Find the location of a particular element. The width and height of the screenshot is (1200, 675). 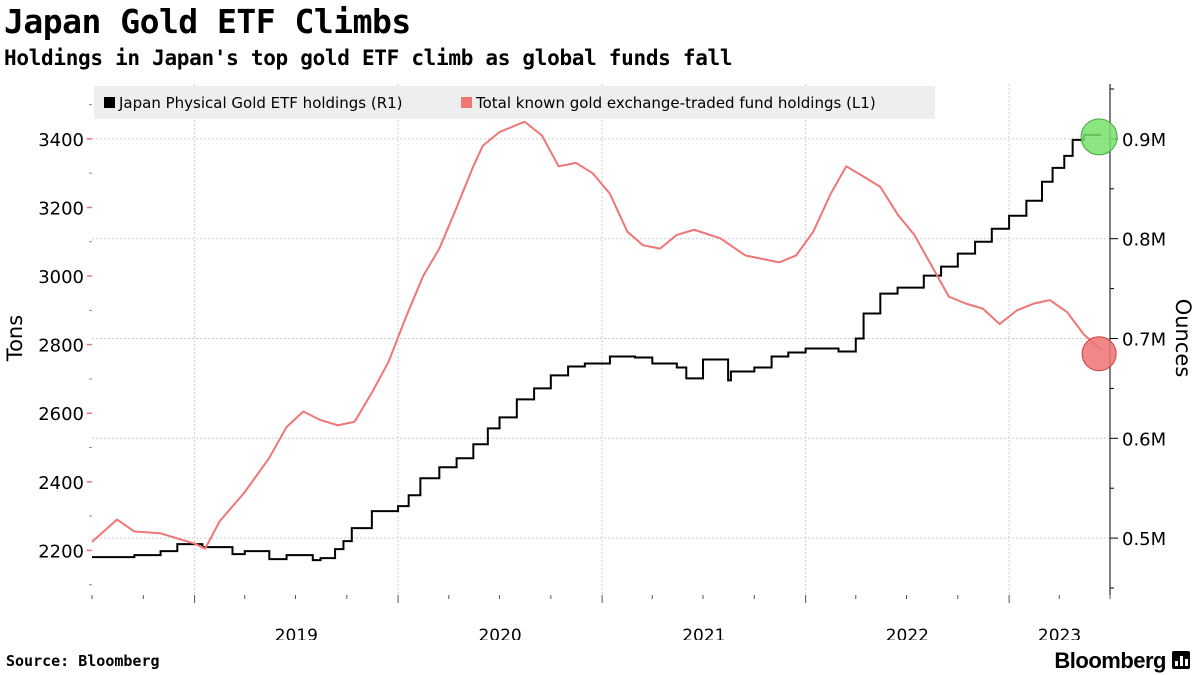

source-note: Source: Bloomberg is located at coordinates (83, 661).